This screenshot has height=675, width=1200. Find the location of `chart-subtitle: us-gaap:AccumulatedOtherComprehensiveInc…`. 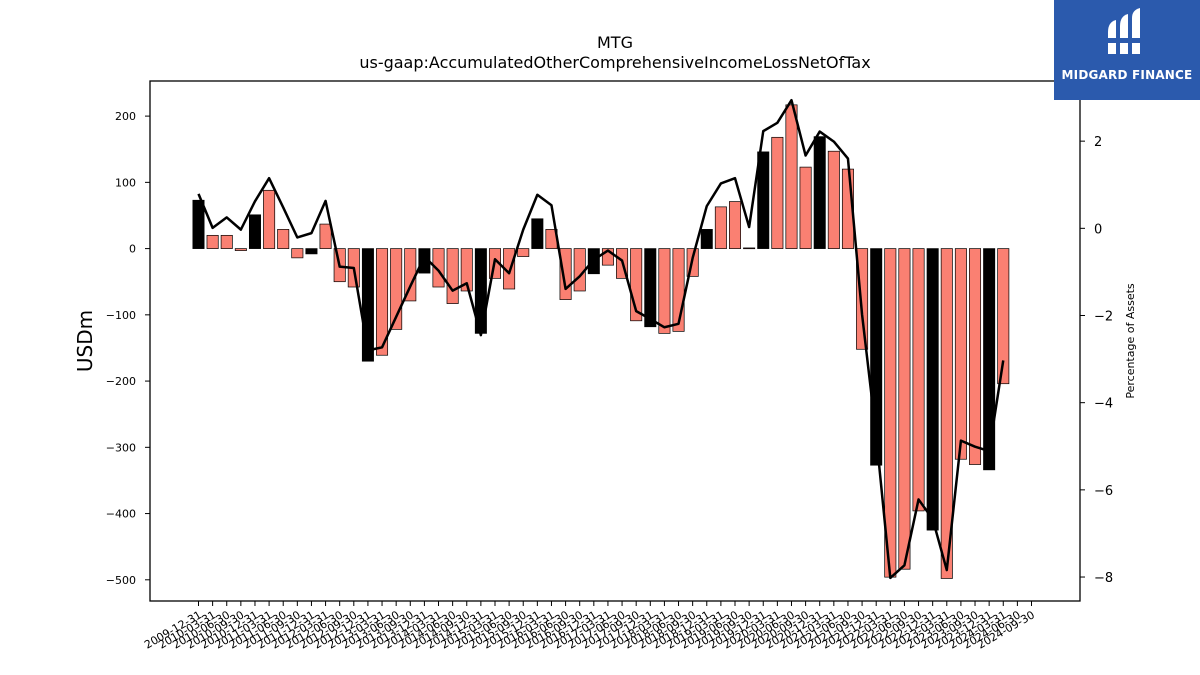

chart-subtitle: us-gaap:AccumulatedOtherComprehensiveInc… is located at coordinates (614, 62).